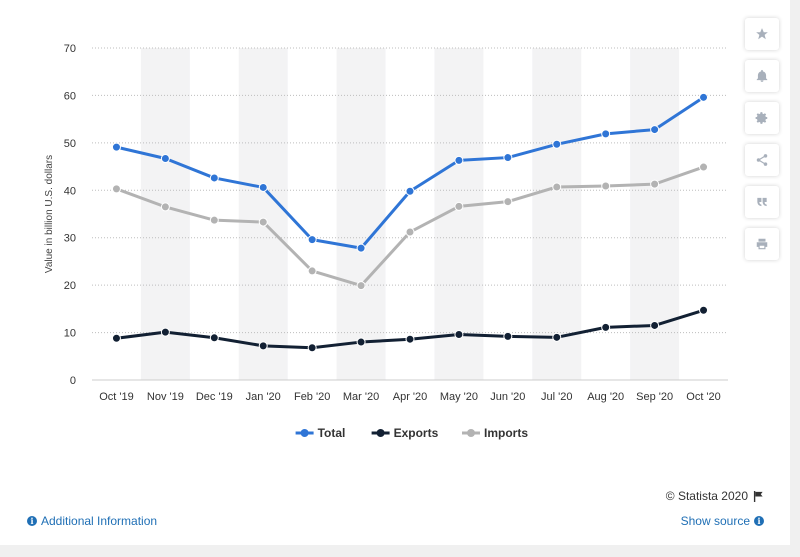 The image size is (800, 557). Describe the element at coordinates (332, 433) in the screenshot. I see `legend-label: Total` at that location.